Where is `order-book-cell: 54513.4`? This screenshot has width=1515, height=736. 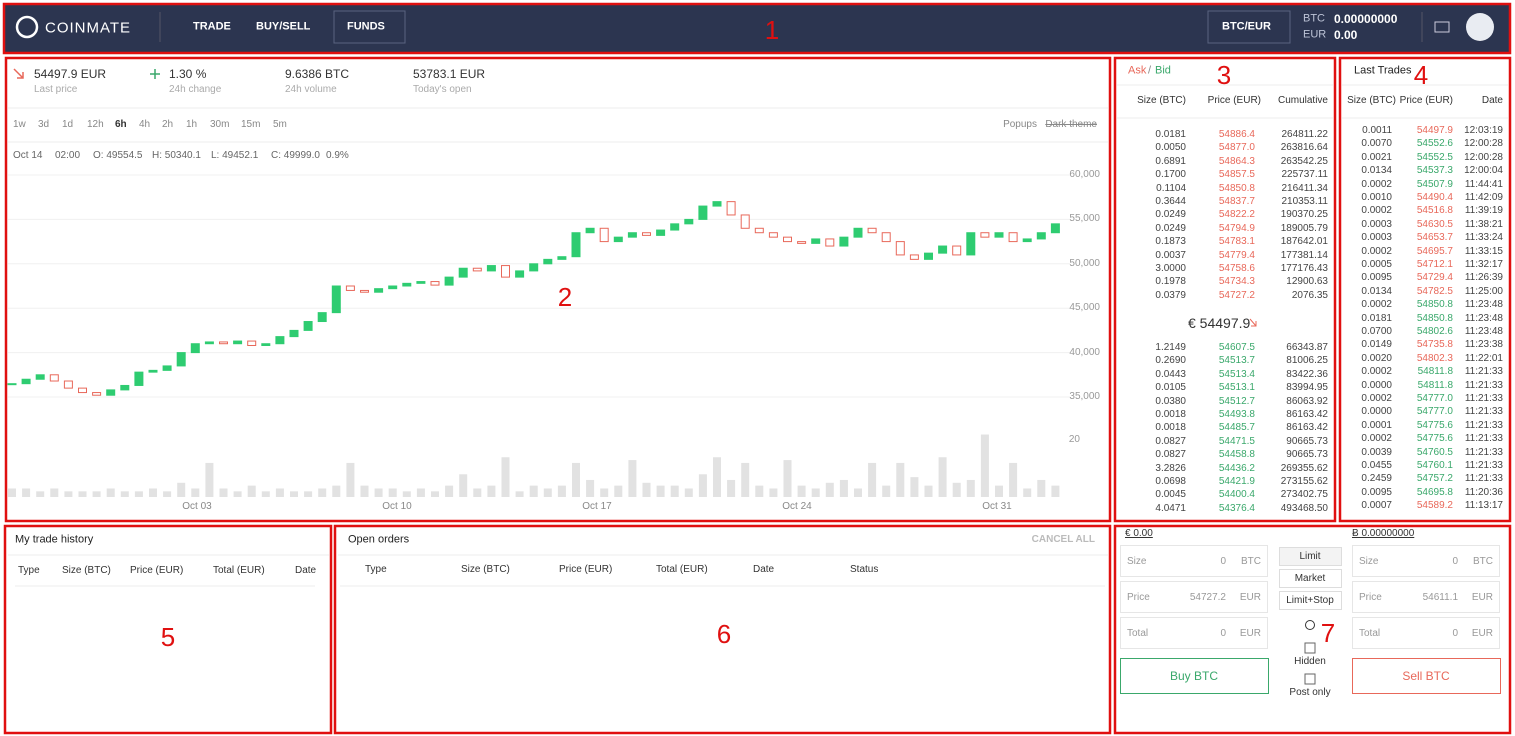
order-book-cell: 54513.4 is located at coordinates (1236, 374).